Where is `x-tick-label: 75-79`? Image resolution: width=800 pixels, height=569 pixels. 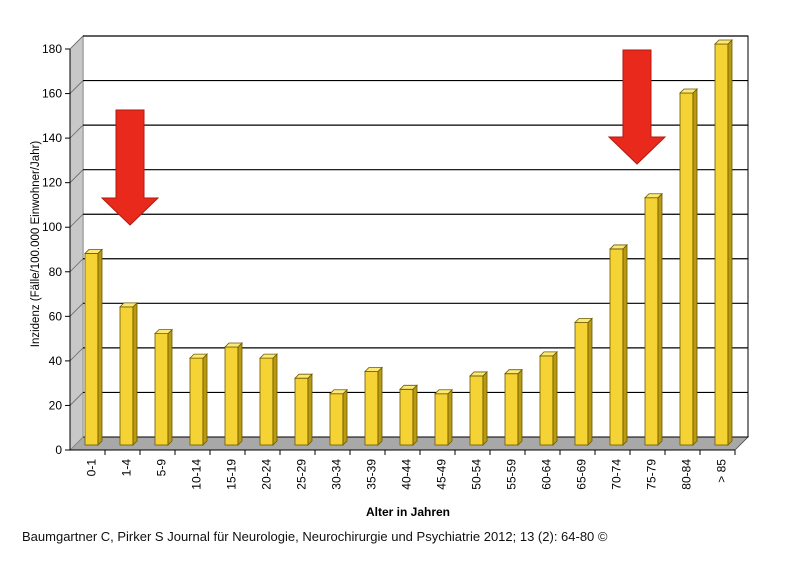 x-tick-label: 75-79 is located at coordinates (652, 474).